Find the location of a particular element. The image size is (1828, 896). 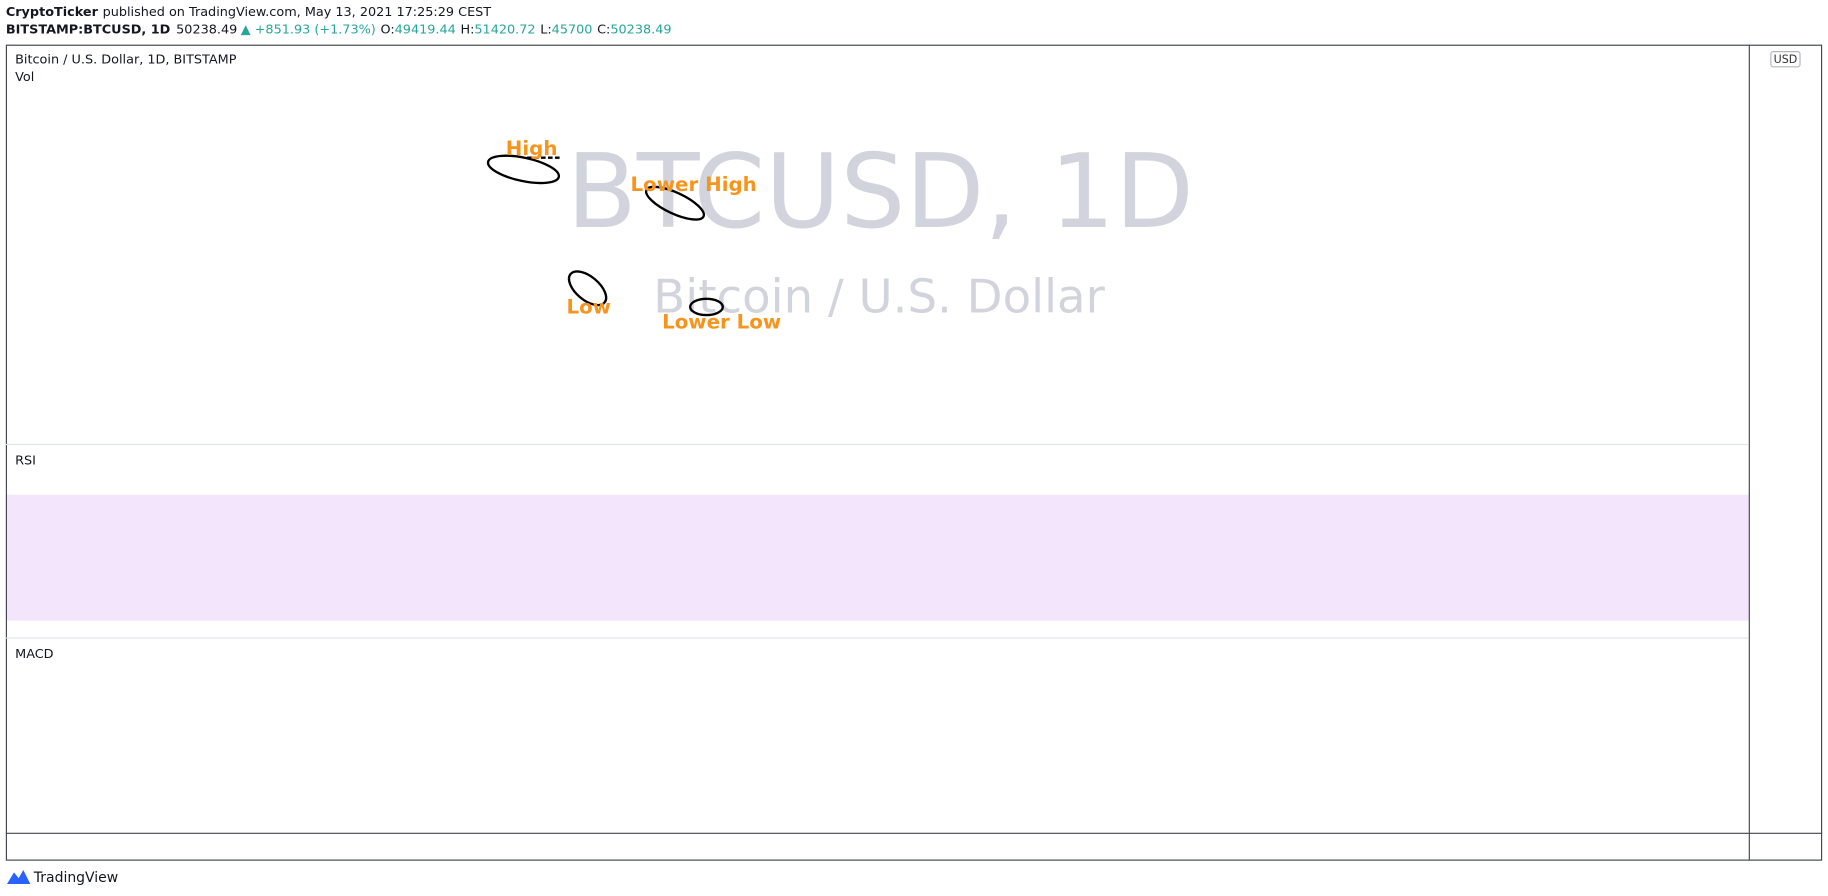

currency: USD is located at coordinates (1786, 59).